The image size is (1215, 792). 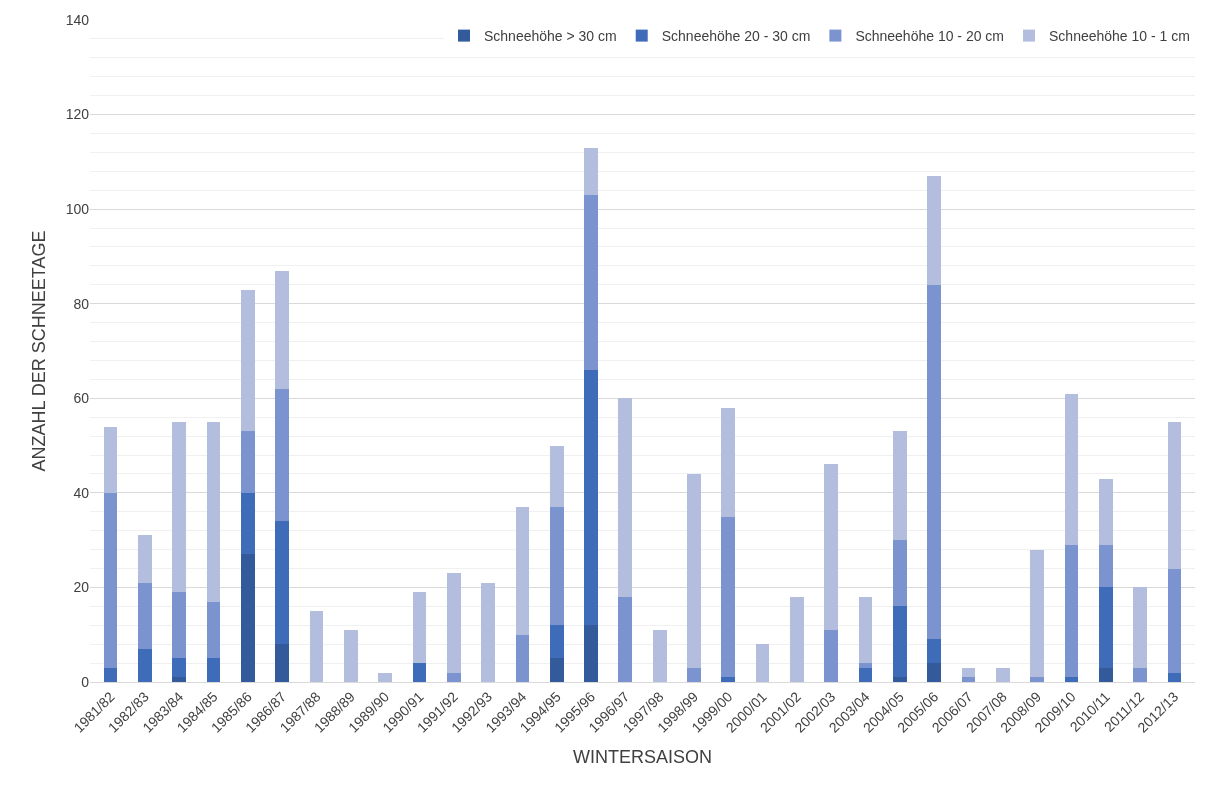 What do you see at coordinates (930, 36) in the screenshot?
I see `legend-label: Schneehöhe 10 - 20 cm` at bounding box center [930, 36].